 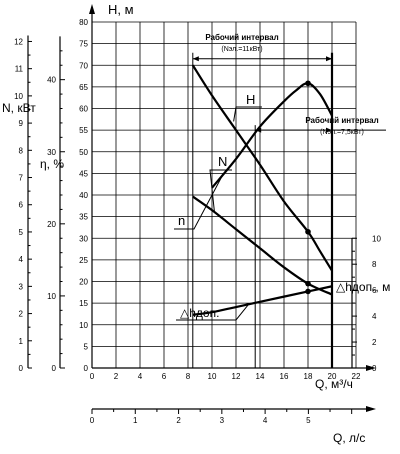 What do you see at coordinates (356, 376) in the screenshot?
I see `q-m3h-tick-label: 22` at bounding box center [356, 376].